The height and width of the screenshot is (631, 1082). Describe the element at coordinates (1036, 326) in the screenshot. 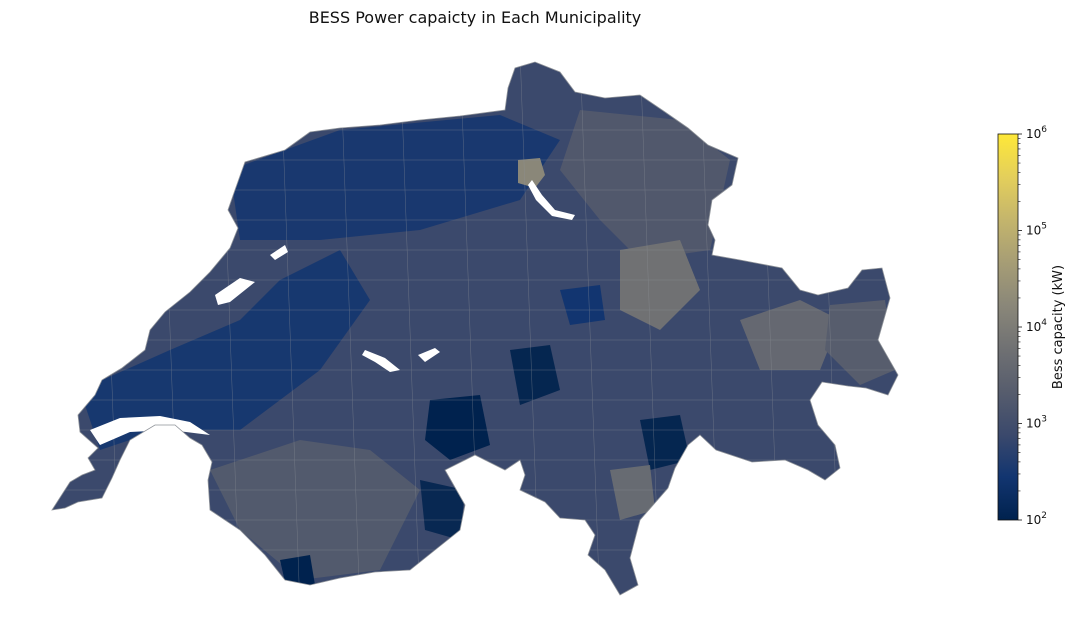

I see `colorbar-tick-label: 10⁴` at that location.